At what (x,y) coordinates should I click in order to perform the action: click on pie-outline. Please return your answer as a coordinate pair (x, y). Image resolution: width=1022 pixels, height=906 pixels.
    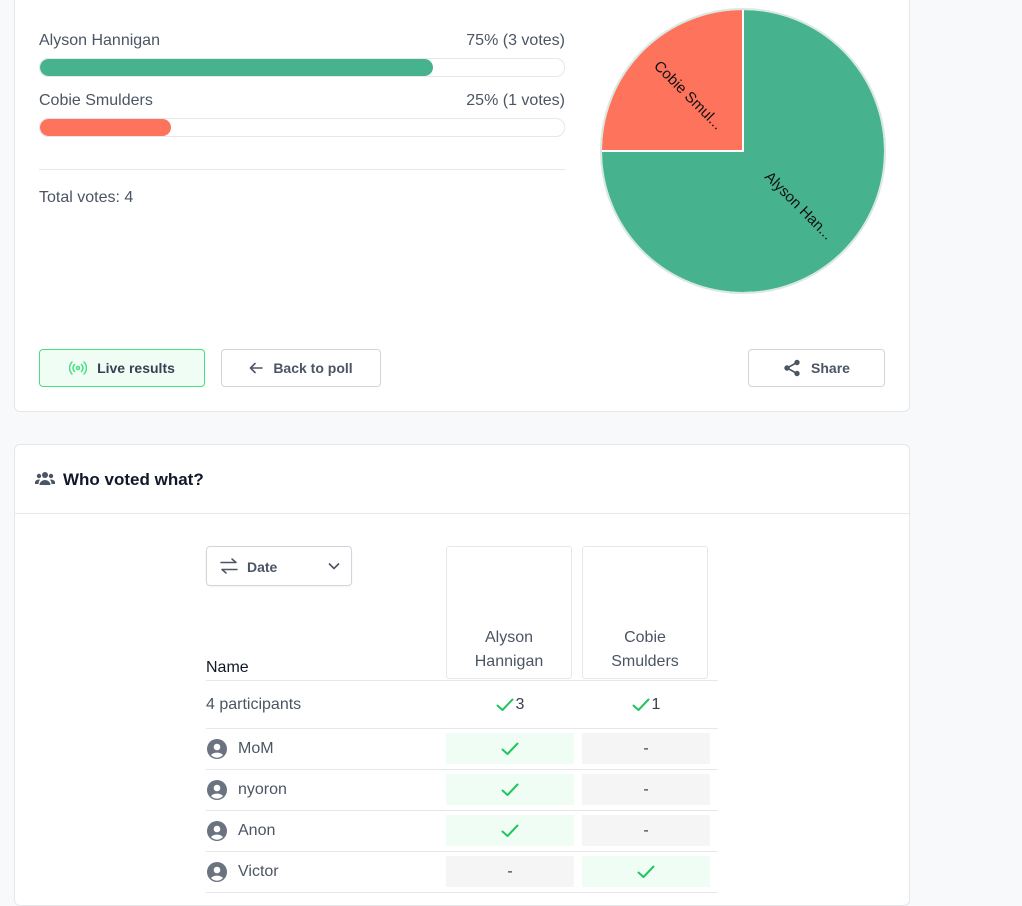
    Looking at the image, I should click on (743, 151).